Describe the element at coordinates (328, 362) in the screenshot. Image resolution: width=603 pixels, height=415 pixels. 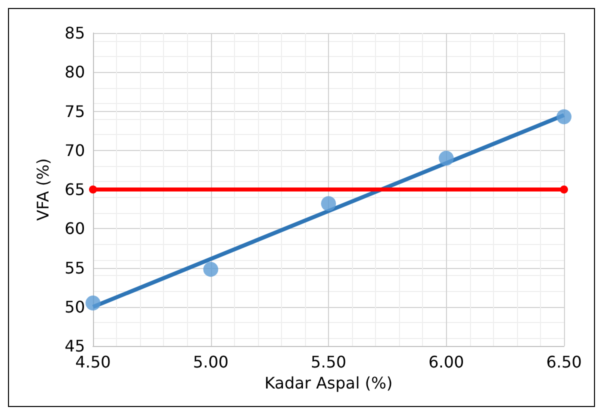
I see `x-tick-label: 5.50` at that location.